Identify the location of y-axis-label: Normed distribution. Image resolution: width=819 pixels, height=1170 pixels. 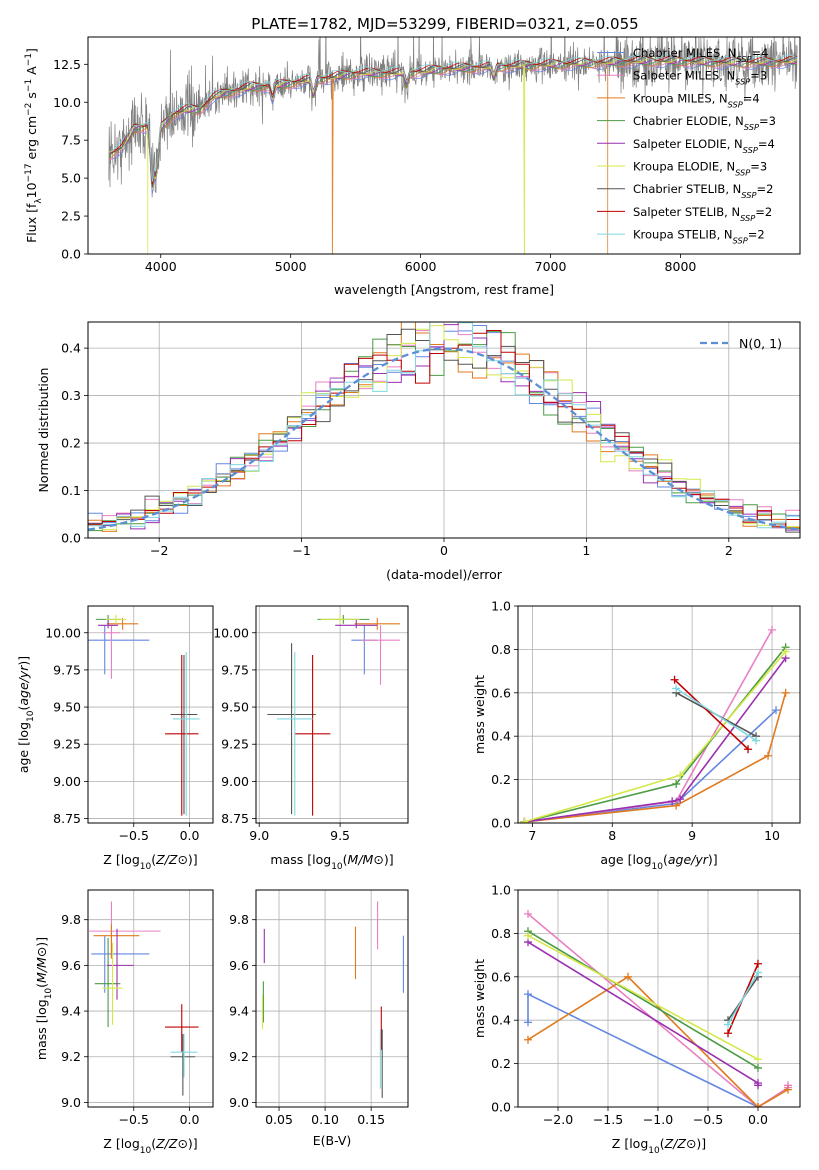
(43, 430).